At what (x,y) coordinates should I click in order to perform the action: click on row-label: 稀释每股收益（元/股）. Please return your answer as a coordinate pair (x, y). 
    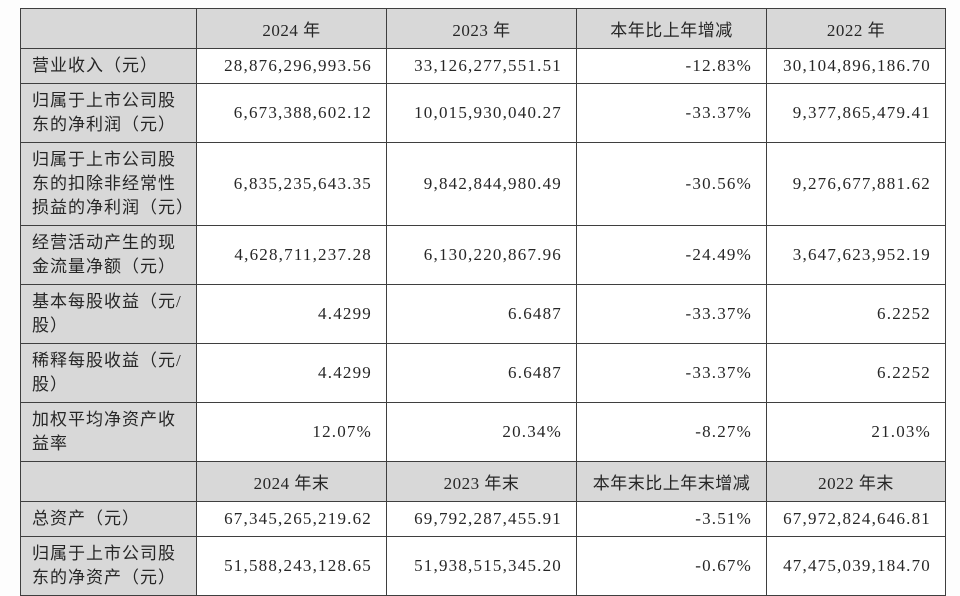
    Looking at the image, I should click on (108, 373).